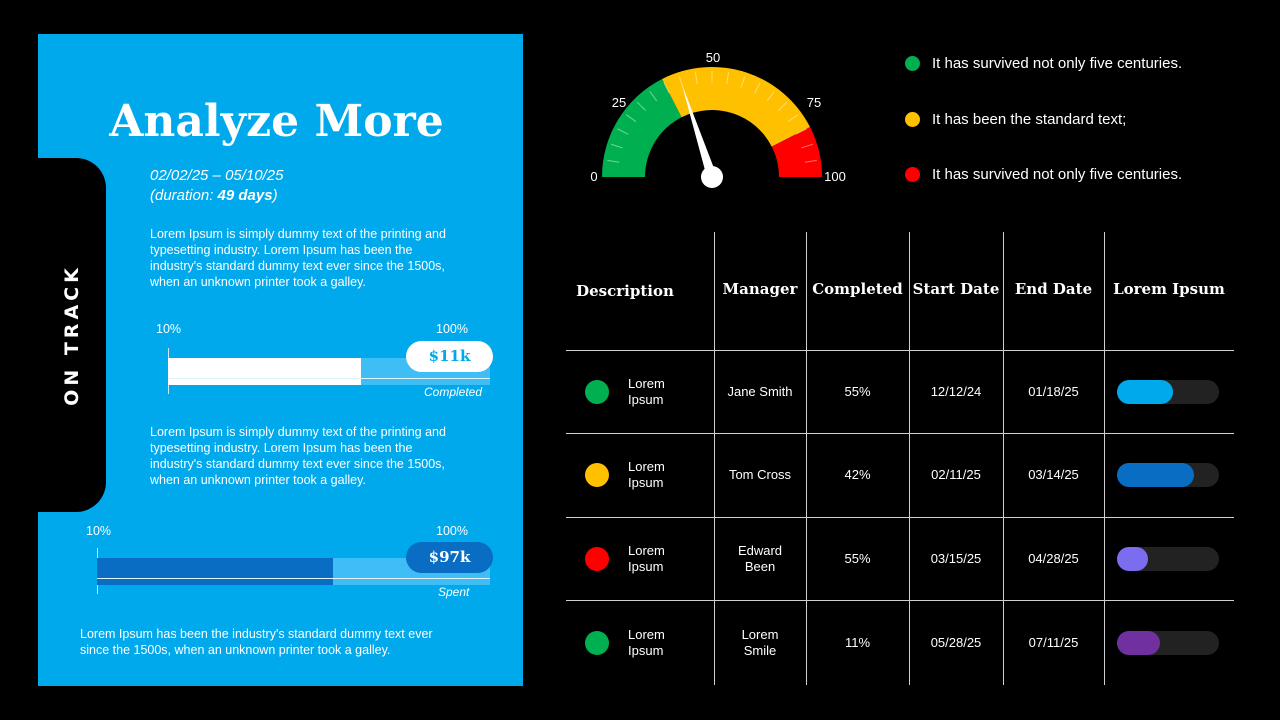 The height and width of the screenshot is (720, 1280). I want to click on date-range: 02/02/25 – 05/10/25, so click(217, 175).